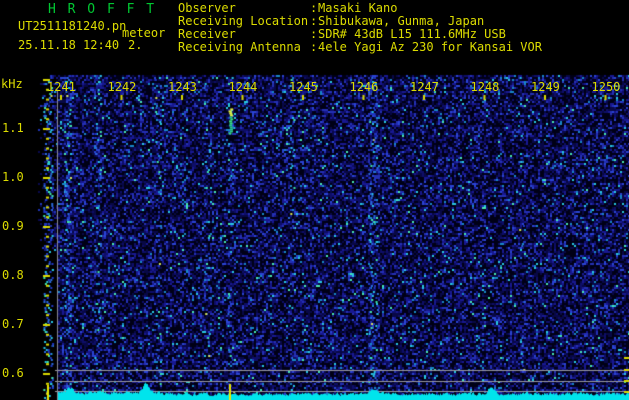  Describe the element at coordinates (13, 275) in the screenshot. I see `y-tick-label: 0.8` at that location.